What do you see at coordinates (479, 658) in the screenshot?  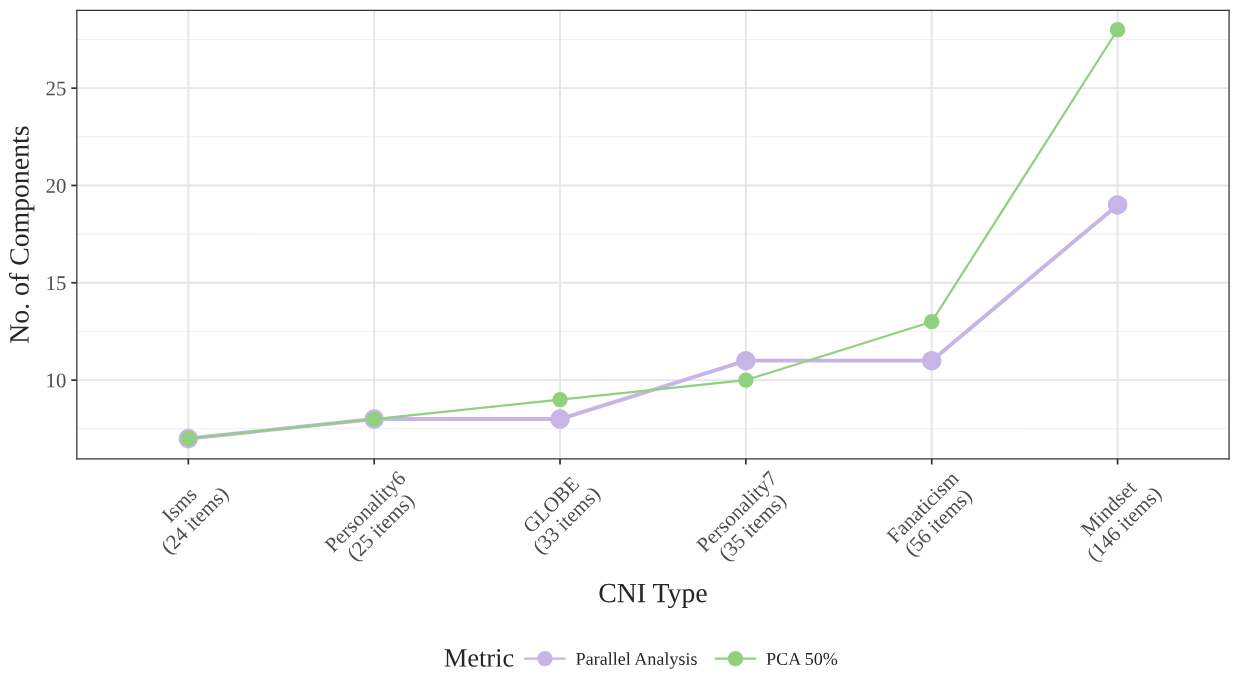 I see `legend-title: Metric` at bounding box center [479, 658].